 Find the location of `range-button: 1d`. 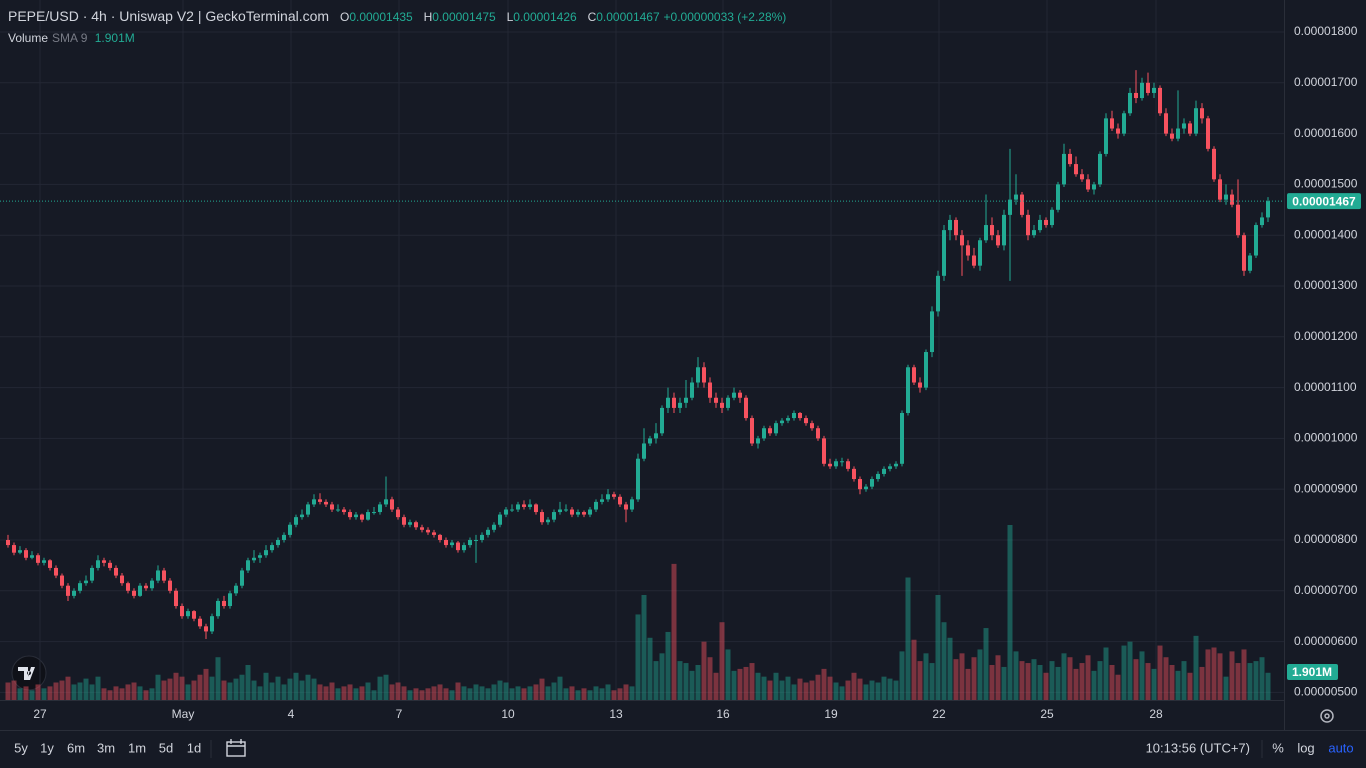

range-button: 1d is located at coordinates (194, 747).